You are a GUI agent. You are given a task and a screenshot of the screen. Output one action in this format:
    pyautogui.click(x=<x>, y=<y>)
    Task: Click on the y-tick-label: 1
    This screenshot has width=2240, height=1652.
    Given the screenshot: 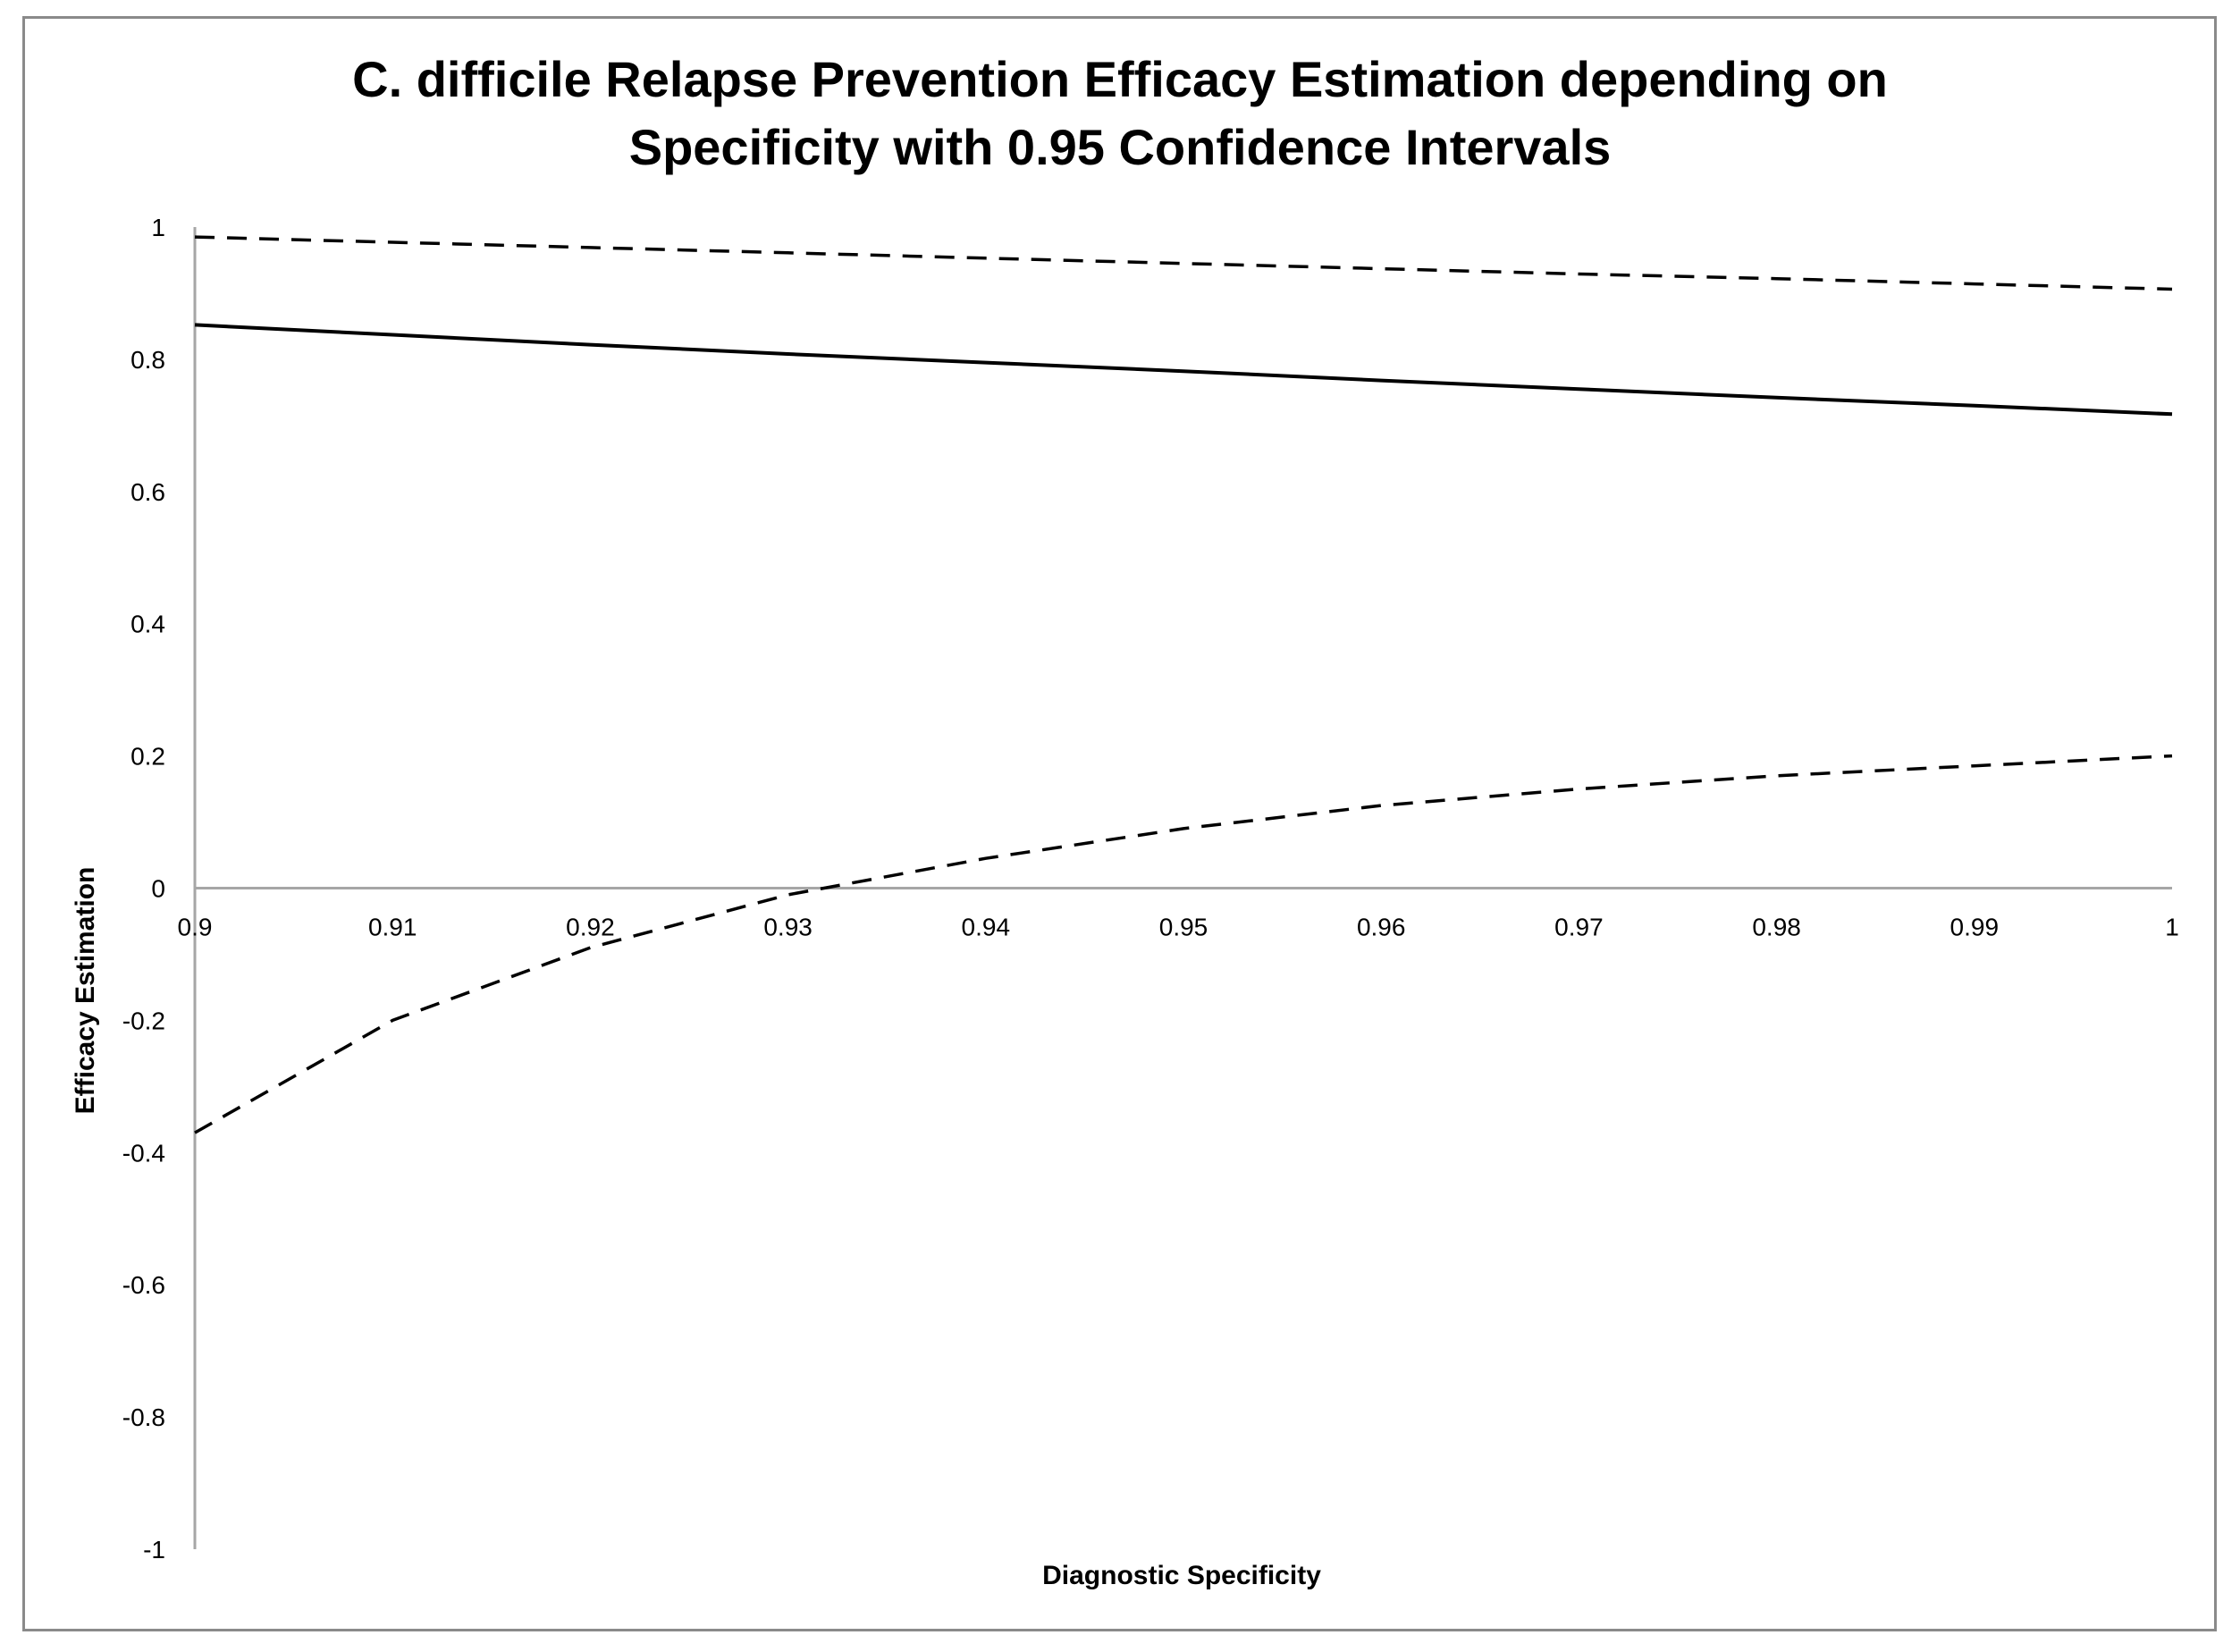 What is the action you would take?
    pyautogui.click(x=158, y=227)
    